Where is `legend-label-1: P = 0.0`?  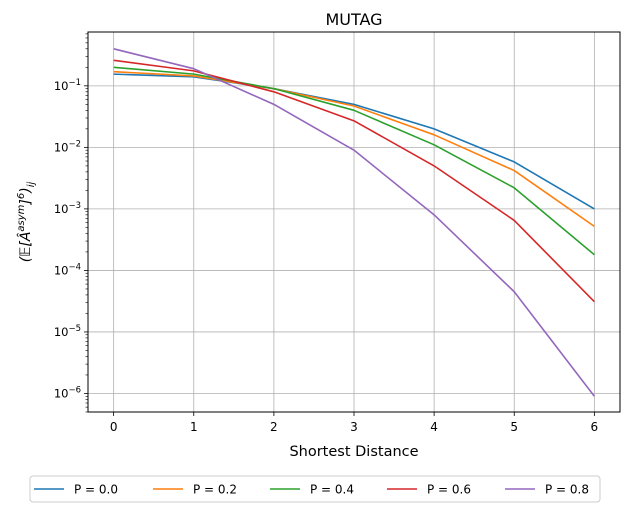 legend-label-1: P = 0.0 is located at coordinates (96, 490).